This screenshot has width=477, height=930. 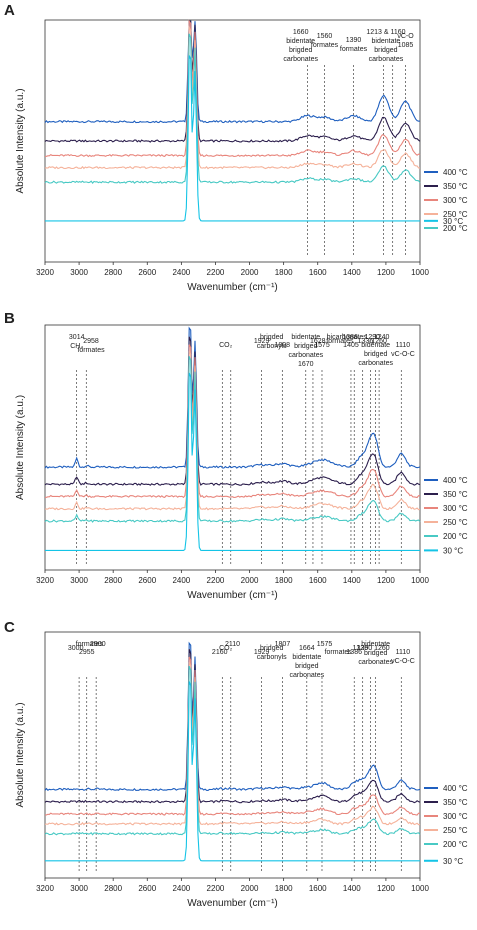 I want to click on annotation-text: 1664, so click(x=307, y=648).